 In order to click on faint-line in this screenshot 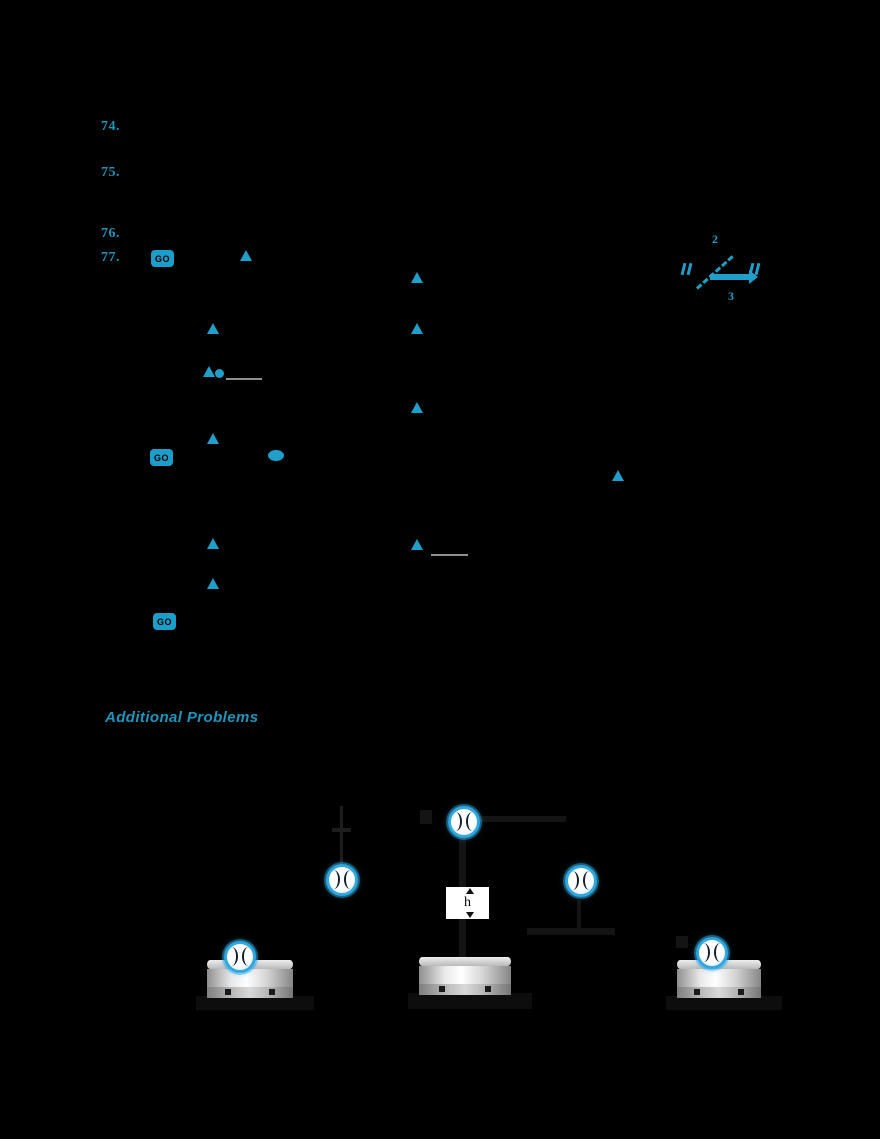, I will do `click(579, 915)`.